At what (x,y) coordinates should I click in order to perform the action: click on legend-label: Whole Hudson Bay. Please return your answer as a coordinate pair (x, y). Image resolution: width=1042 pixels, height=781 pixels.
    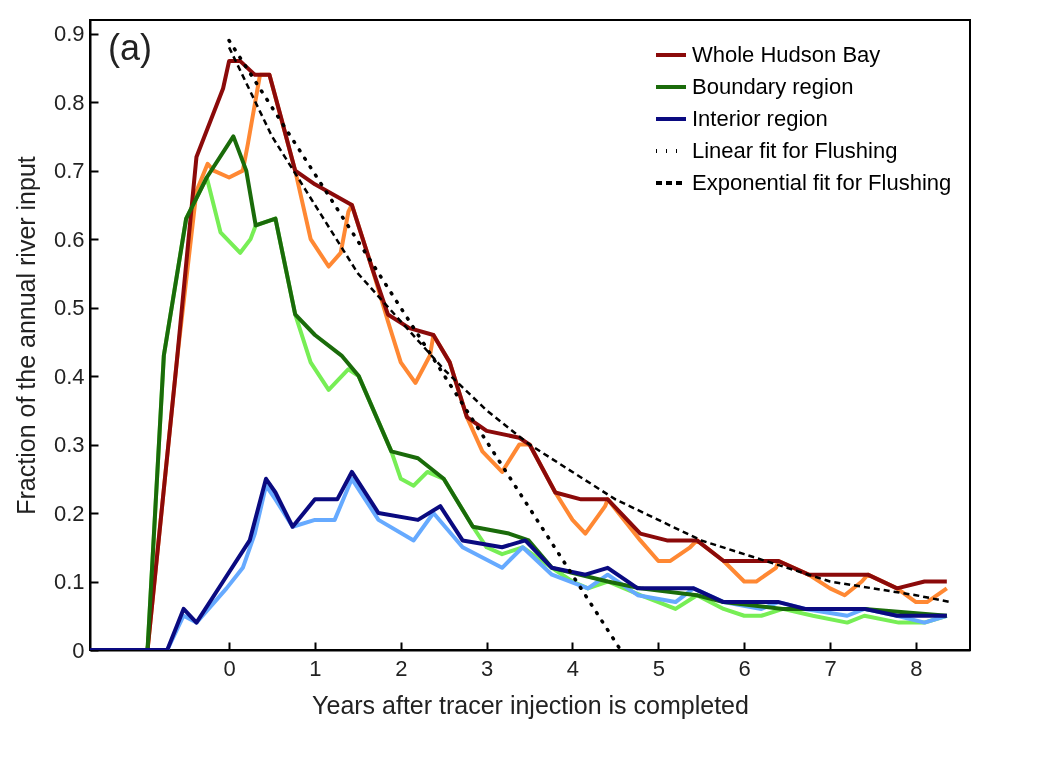
    Looking at the image, I should click on (786, 54).